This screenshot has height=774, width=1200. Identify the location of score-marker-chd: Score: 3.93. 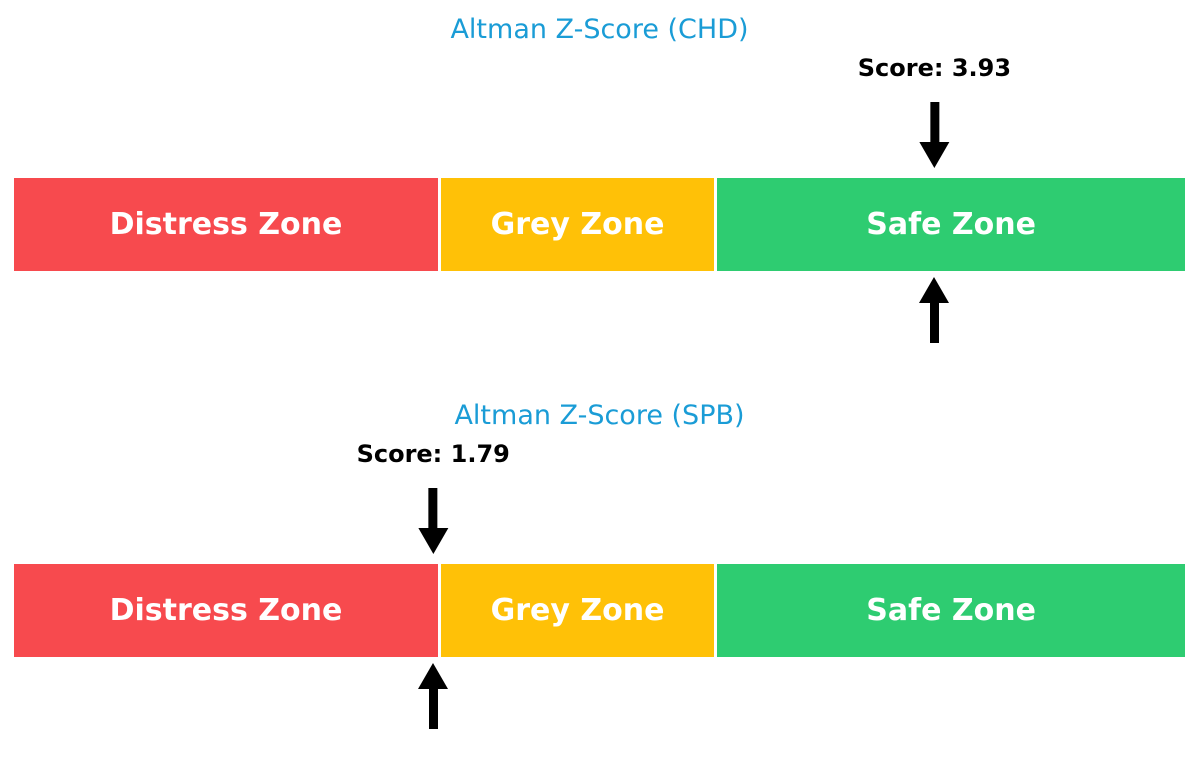
(934, 111).